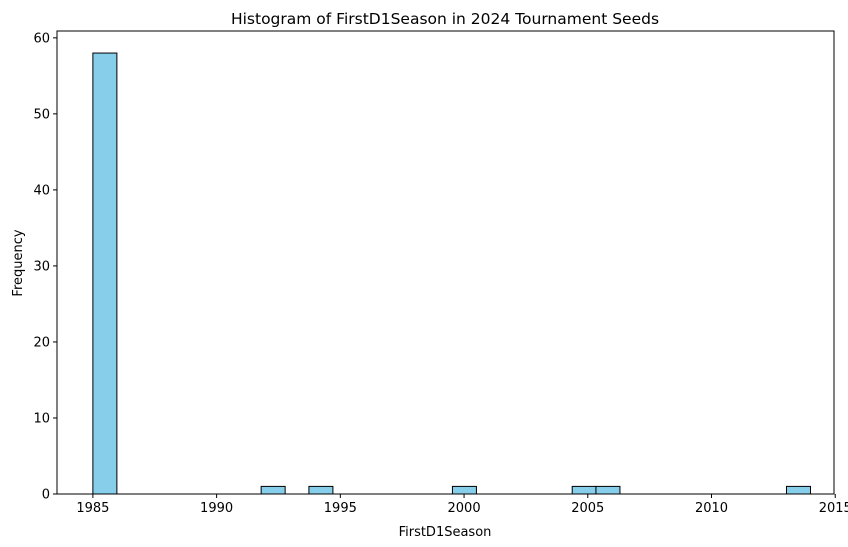  I want to click on x-tick-label: 2015, so click(833, 508).